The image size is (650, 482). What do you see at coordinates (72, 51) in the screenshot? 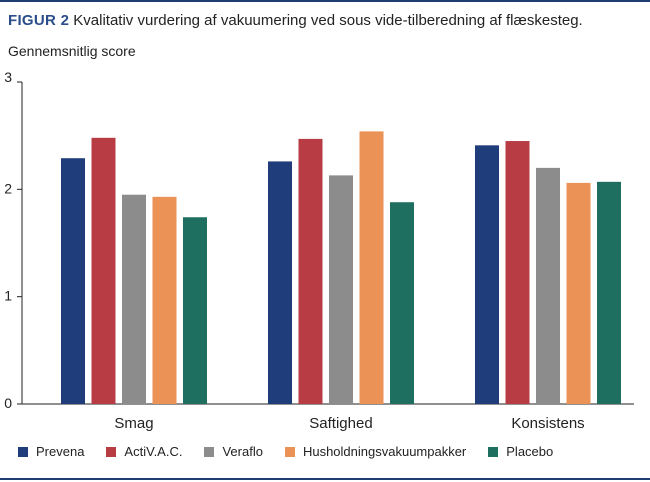
I see `y-axis-label: Gennemsnitlig score` at bounding box center [72, 51].